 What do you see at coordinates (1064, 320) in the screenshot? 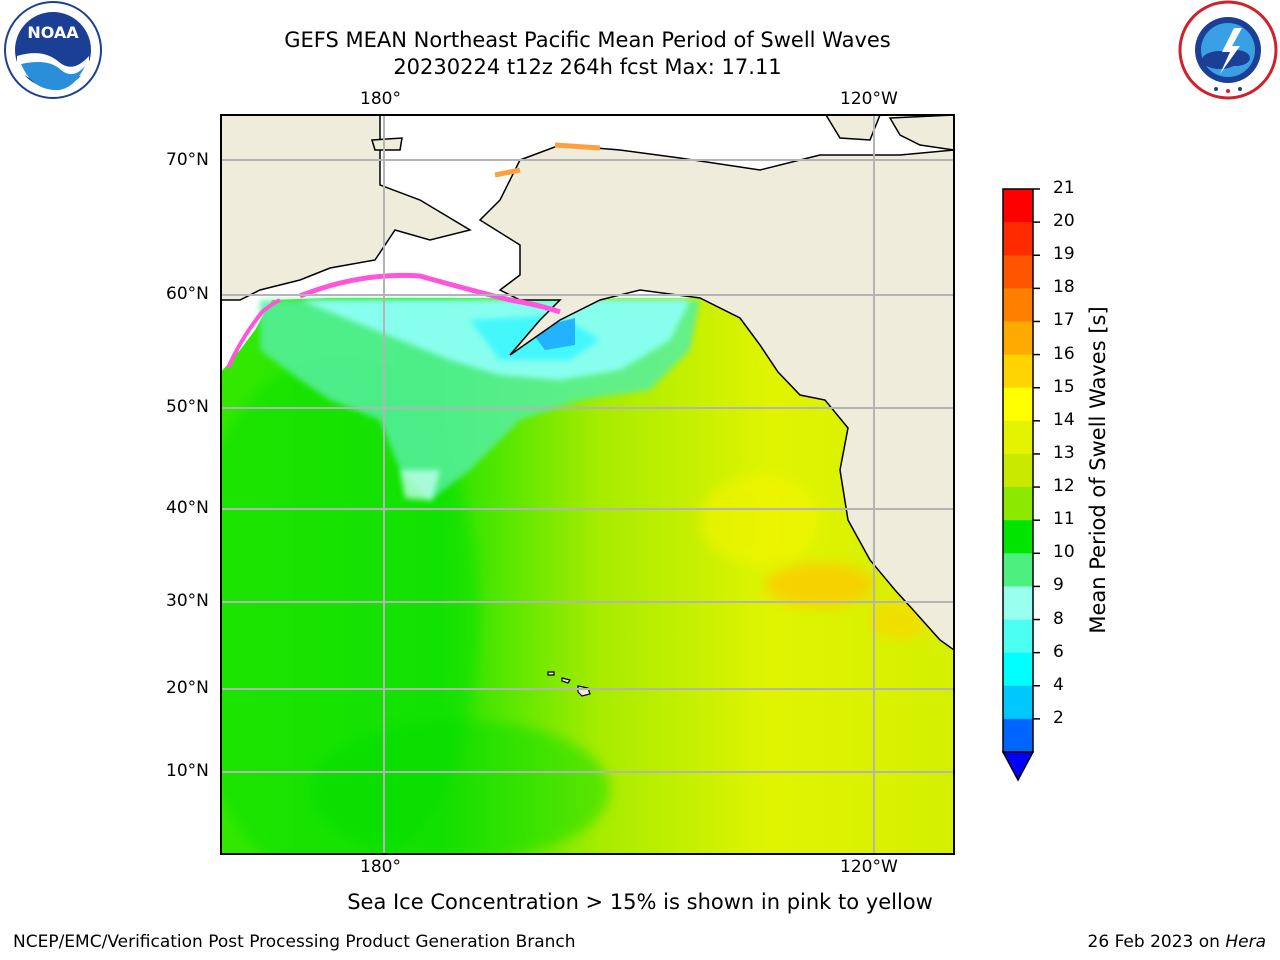
I see `colorbar-tick-label: 17` at bounding box center [1064, 320].